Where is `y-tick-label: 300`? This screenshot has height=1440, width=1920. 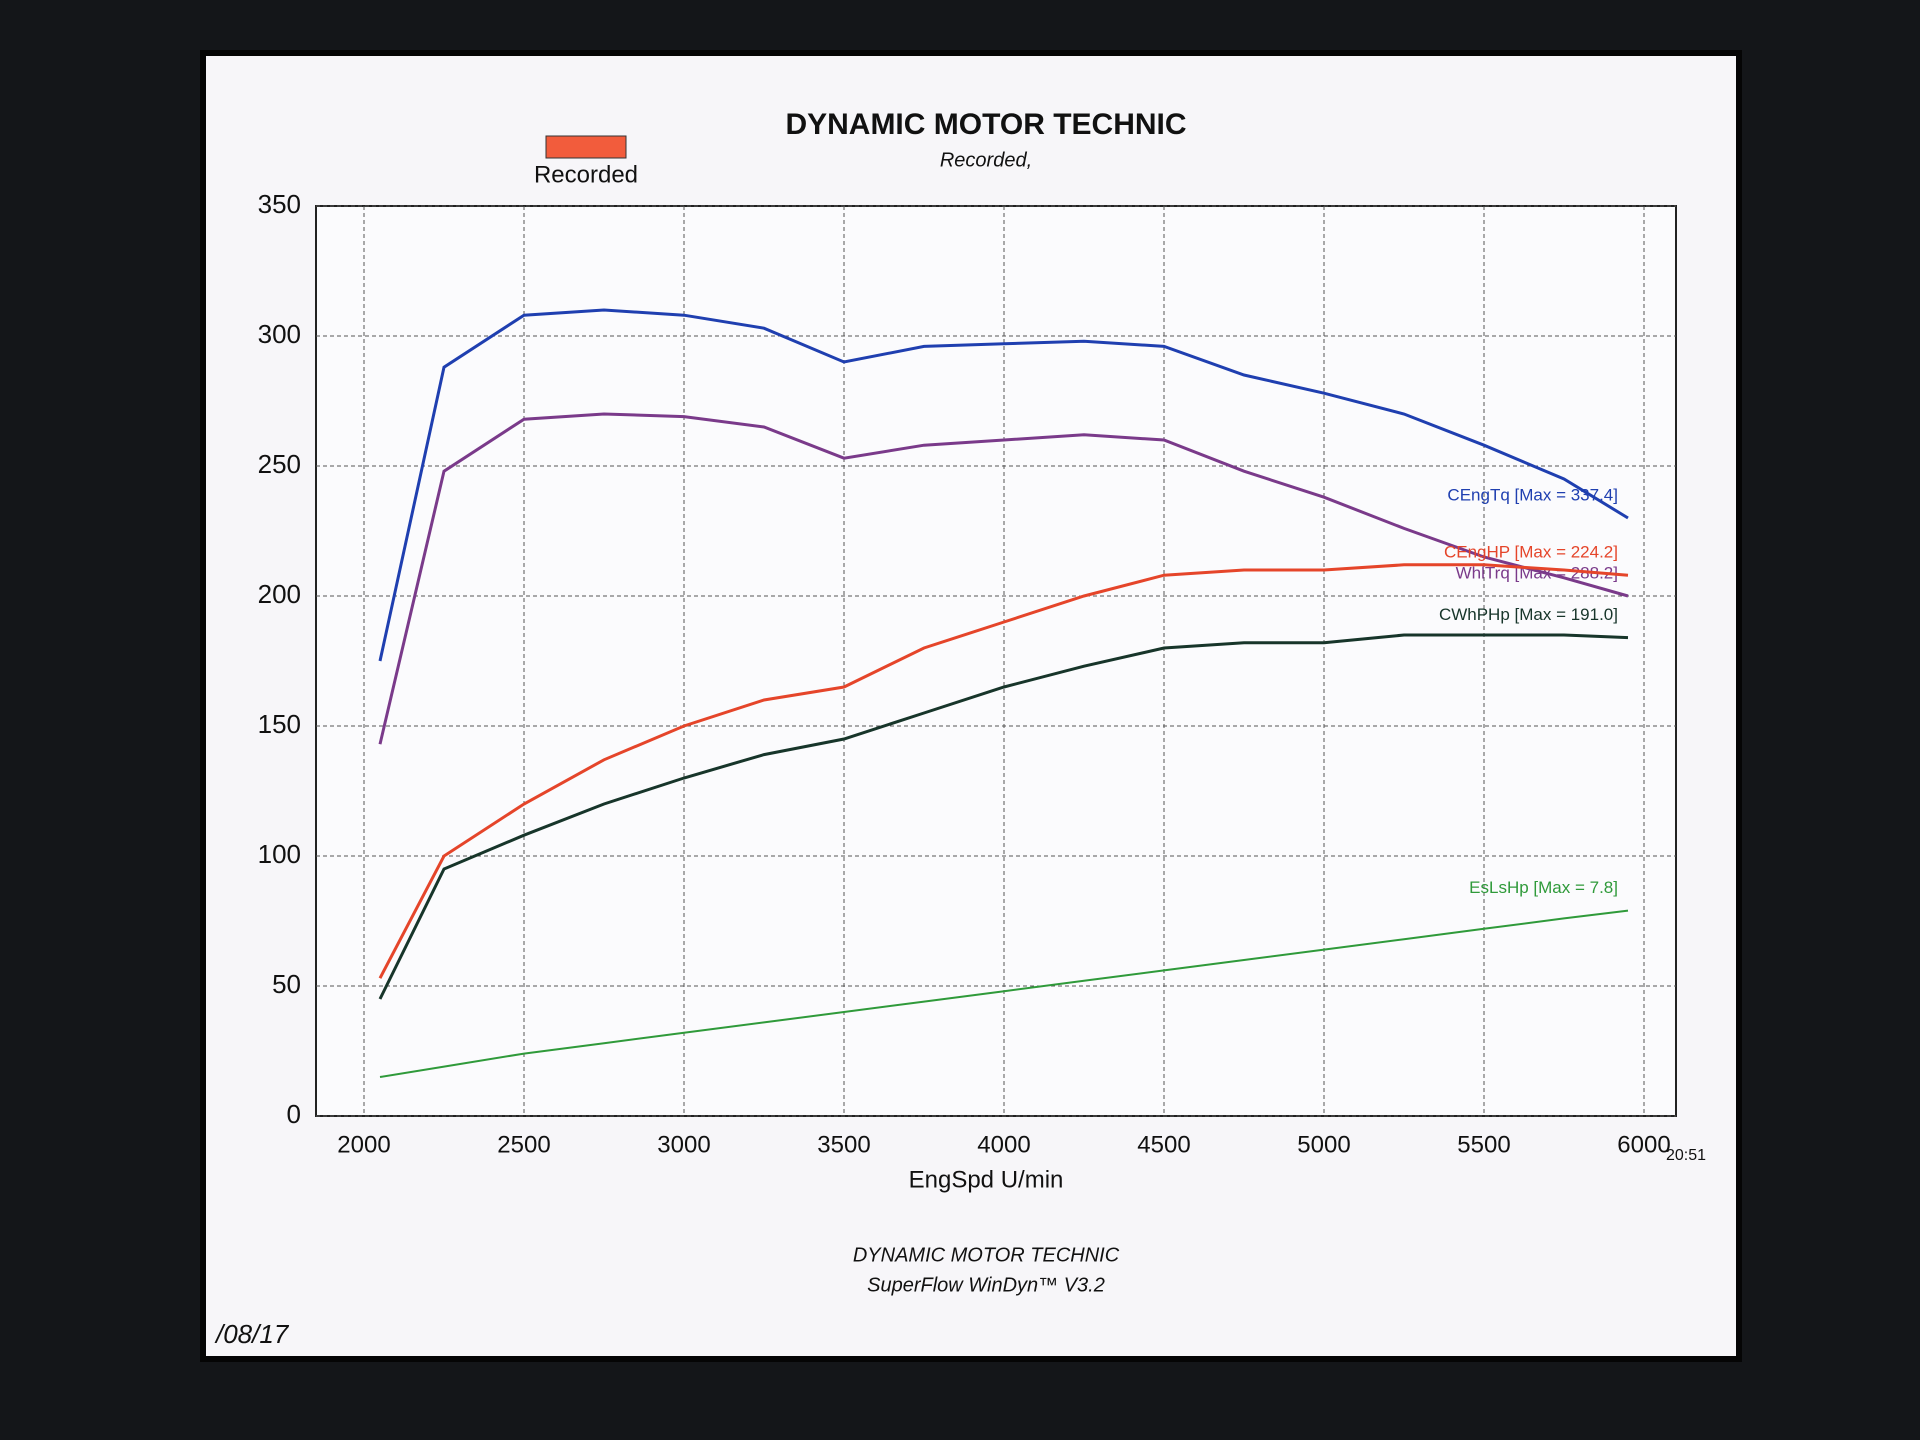
y-tick-label: 300 is located at coordinates (279, 334).